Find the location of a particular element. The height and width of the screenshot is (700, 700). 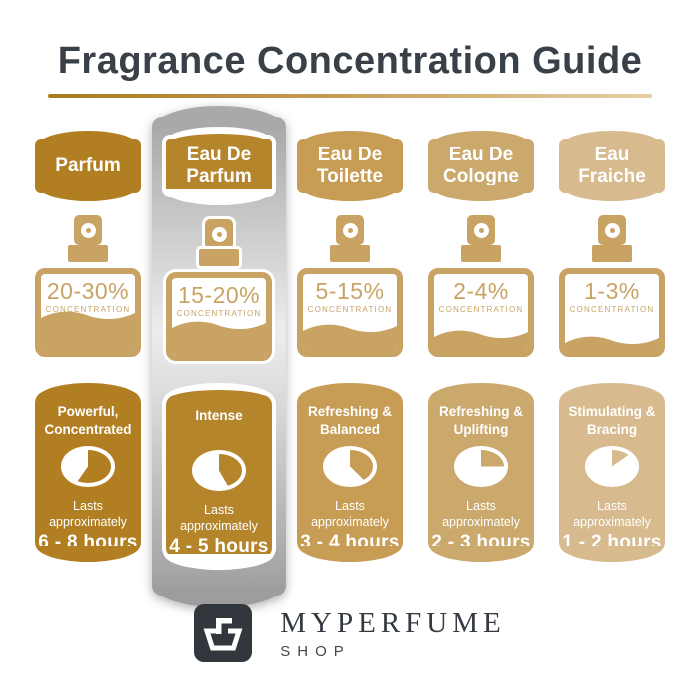

duration-value: 6 - 8 hours is located at coordinates (88, 542).